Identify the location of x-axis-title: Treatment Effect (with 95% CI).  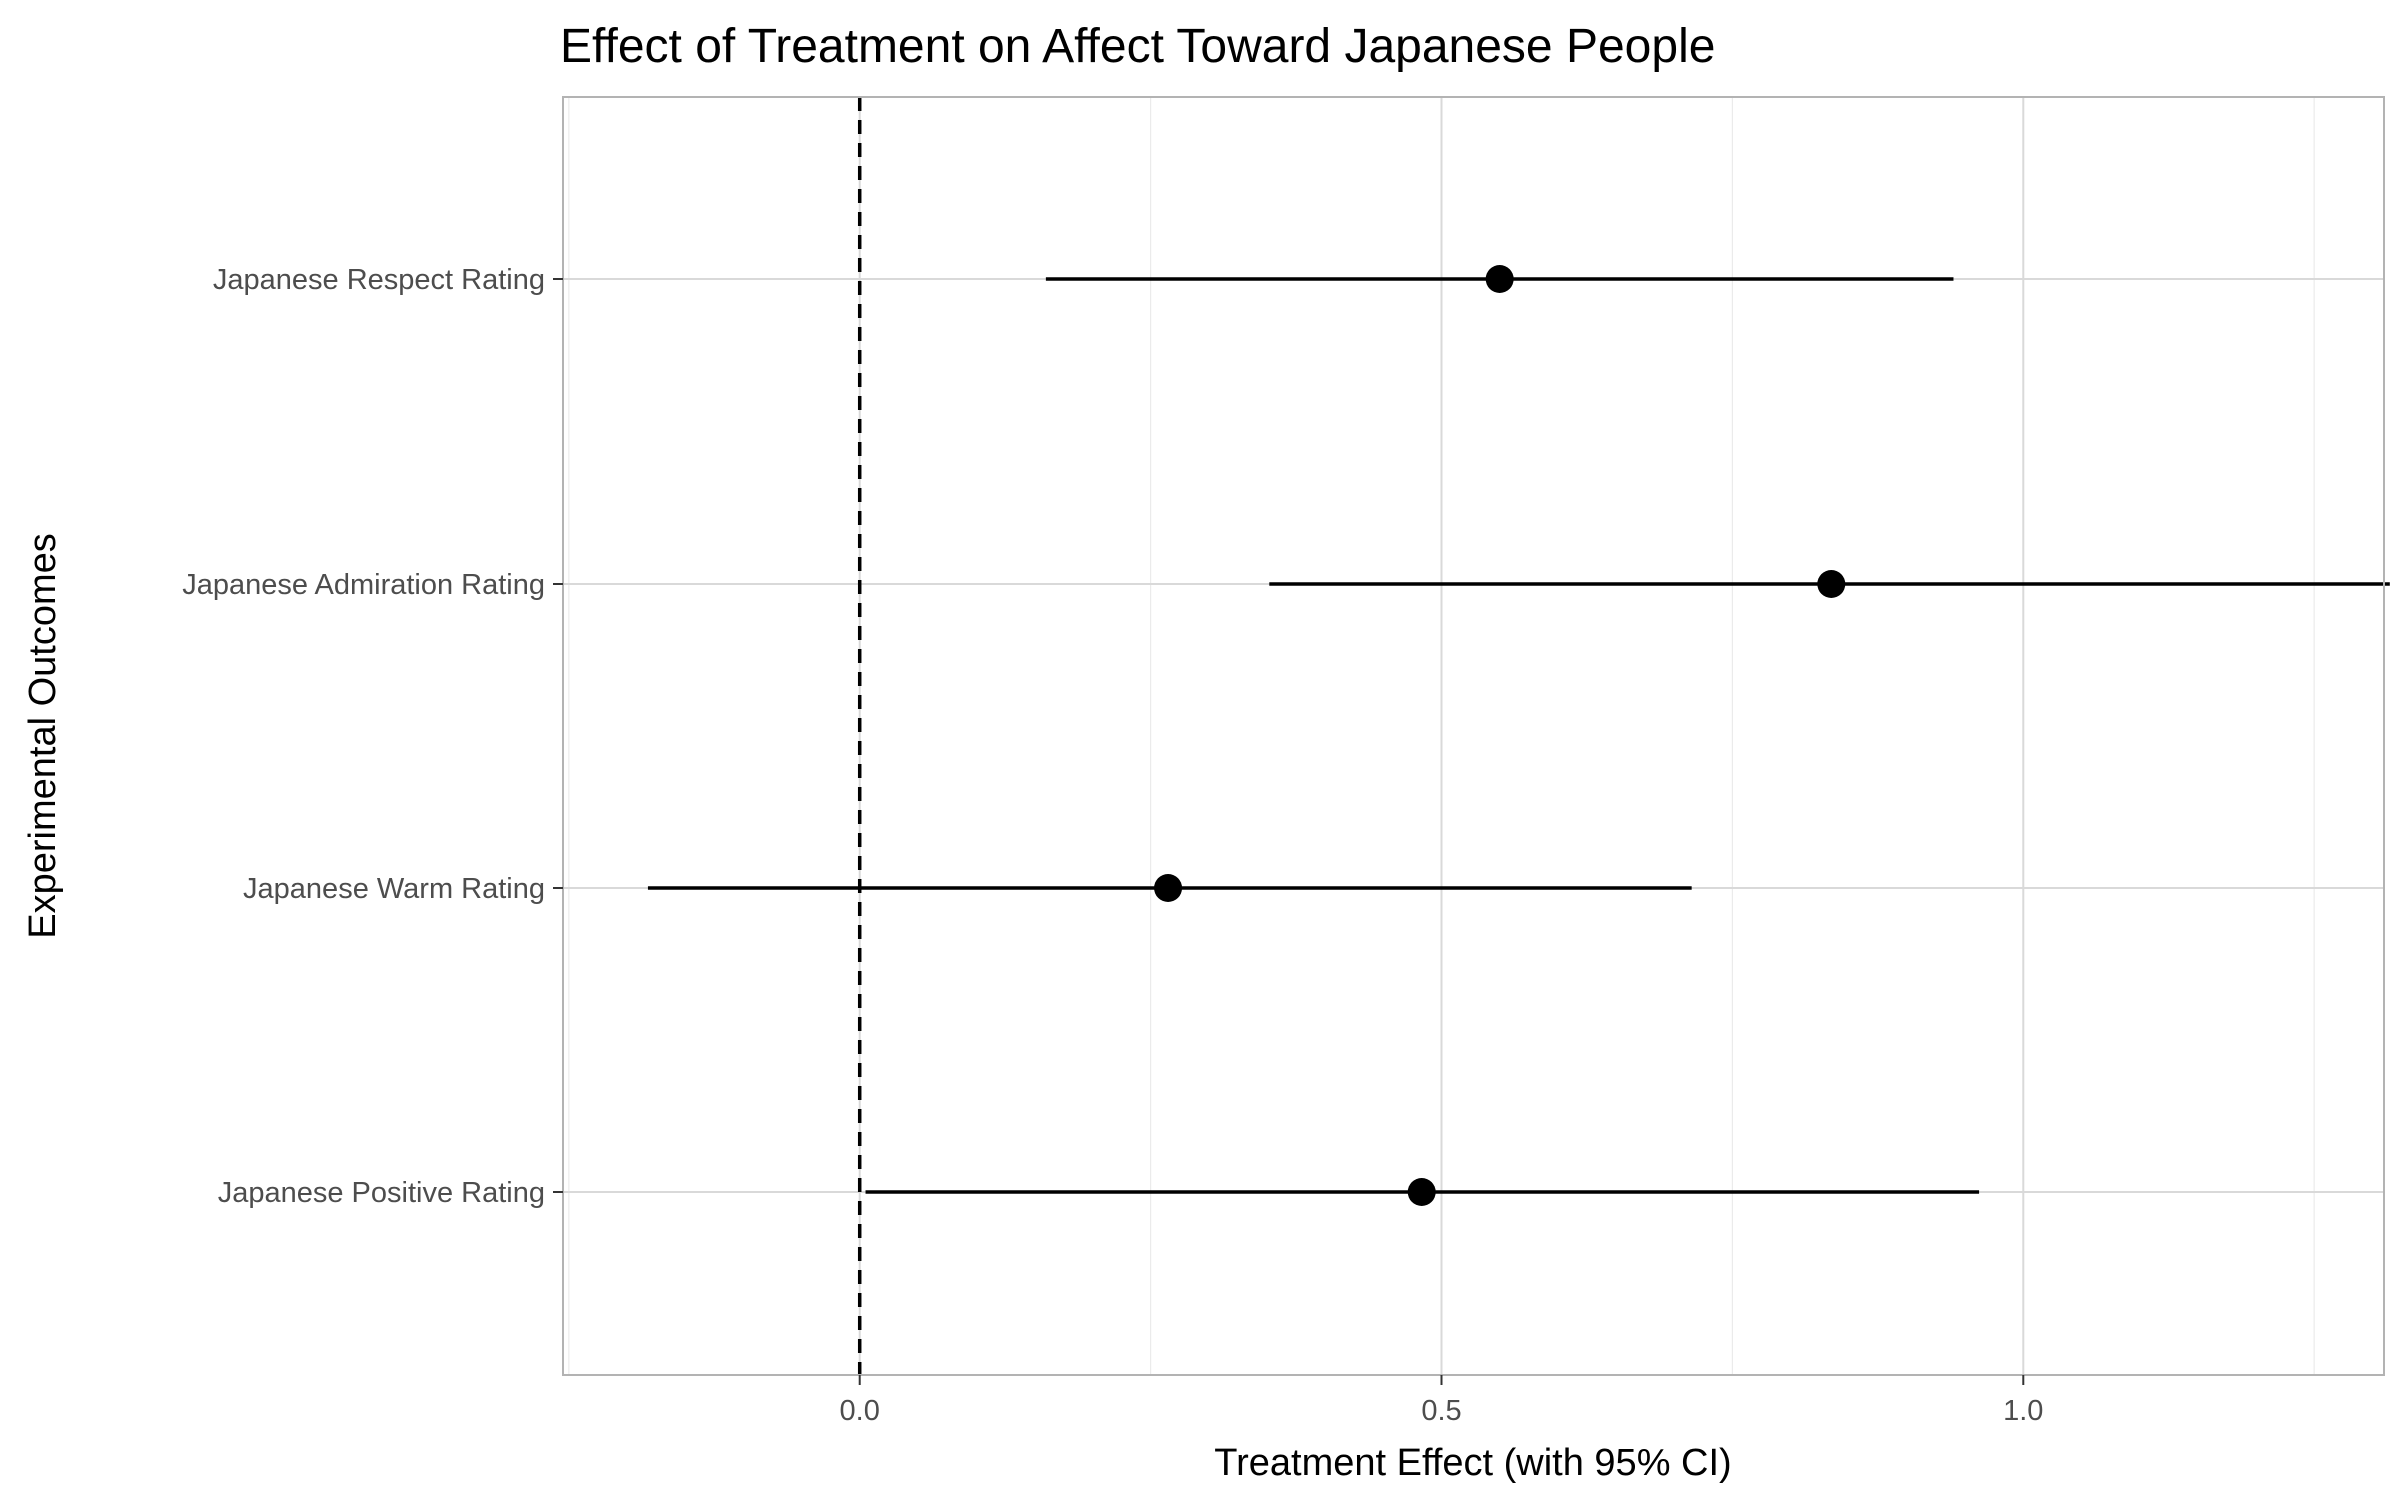
(1472, 1463).